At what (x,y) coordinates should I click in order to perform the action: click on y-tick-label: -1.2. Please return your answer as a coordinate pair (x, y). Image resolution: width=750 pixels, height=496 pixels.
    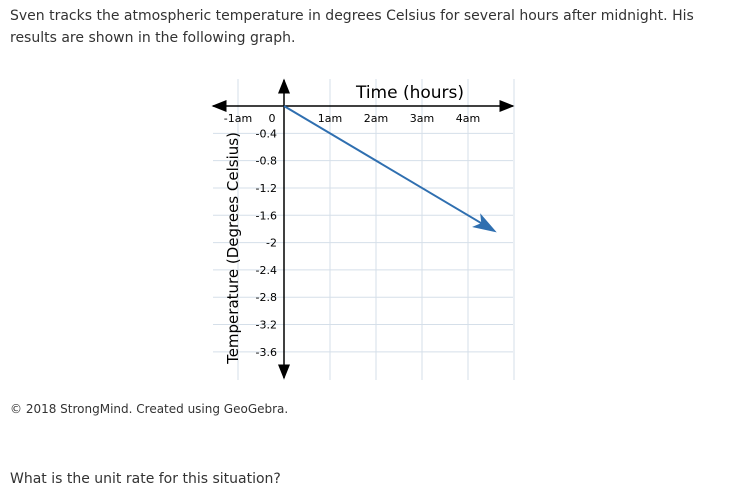
    Looking at the image, I should click on (266, 188).